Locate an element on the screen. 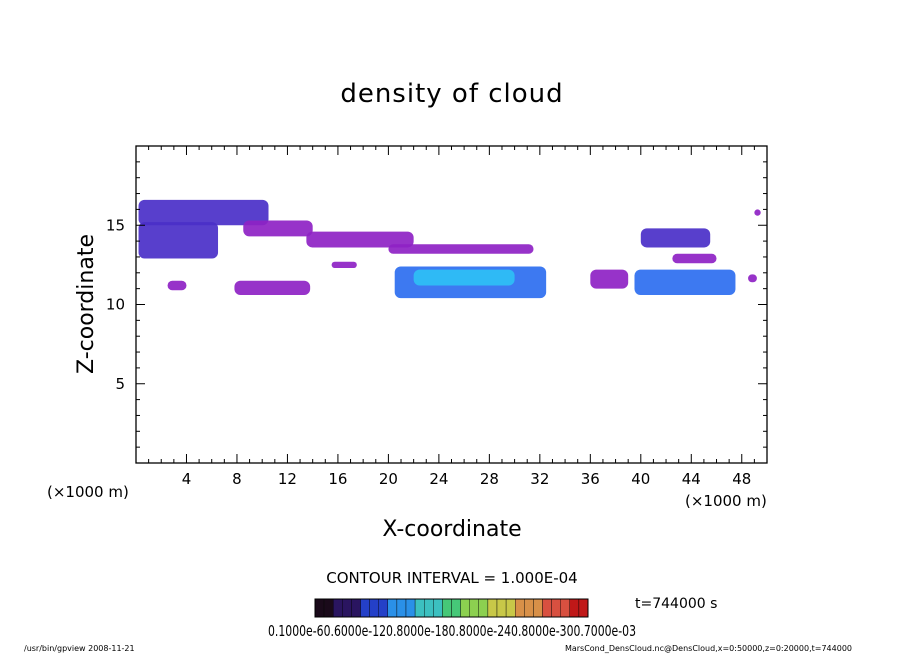 Image resolution: width=904 pixels, height=654 pixels. x-tick-label: 48 is located at coordinates (741, 479).